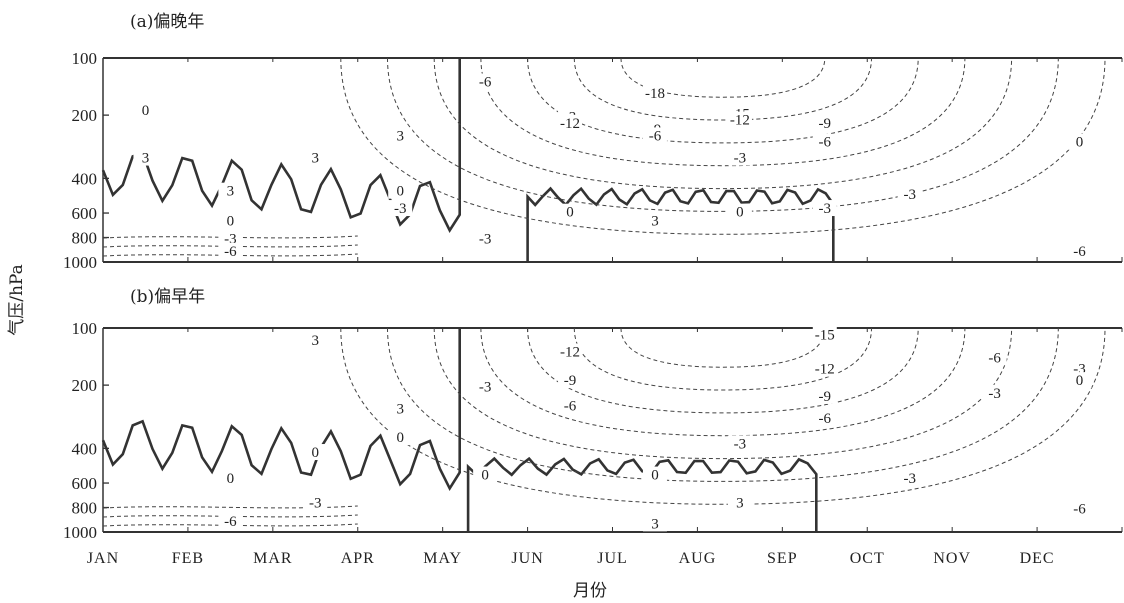  I want to click on y-tick-label: 1000, so click(80, 532).